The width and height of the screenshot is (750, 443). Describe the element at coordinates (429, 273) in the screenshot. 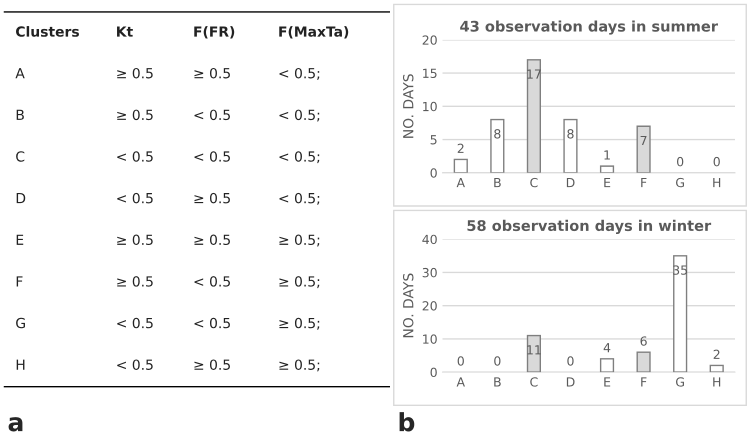

I see `y-tick-label: 30` at that location.